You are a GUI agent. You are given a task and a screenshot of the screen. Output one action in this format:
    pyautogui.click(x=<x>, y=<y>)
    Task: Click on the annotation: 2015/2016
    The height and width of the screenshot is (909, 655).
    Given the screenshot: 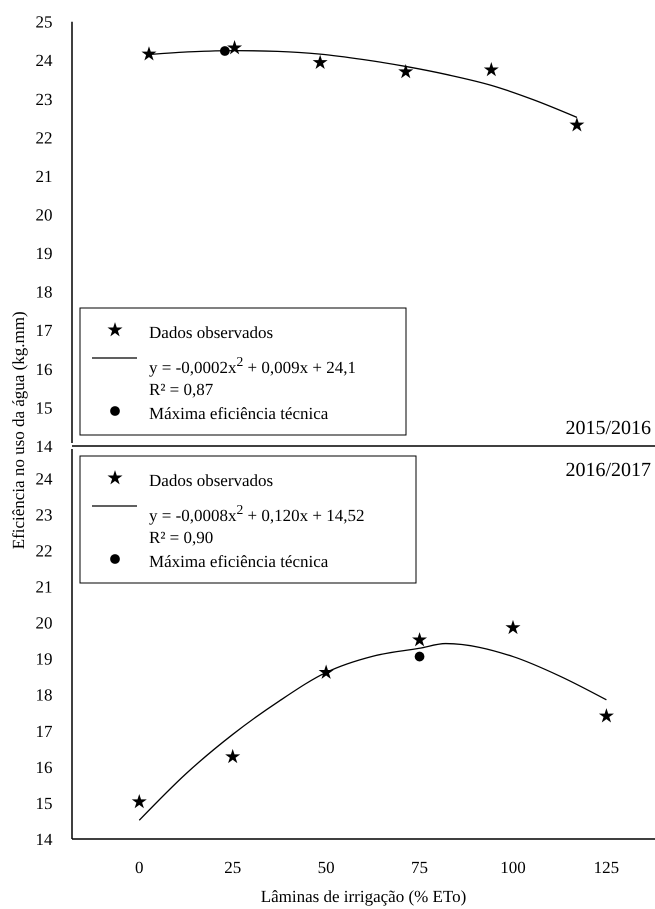 What is the action you would take?
    pyautogui.click(x=608, y=428)
    